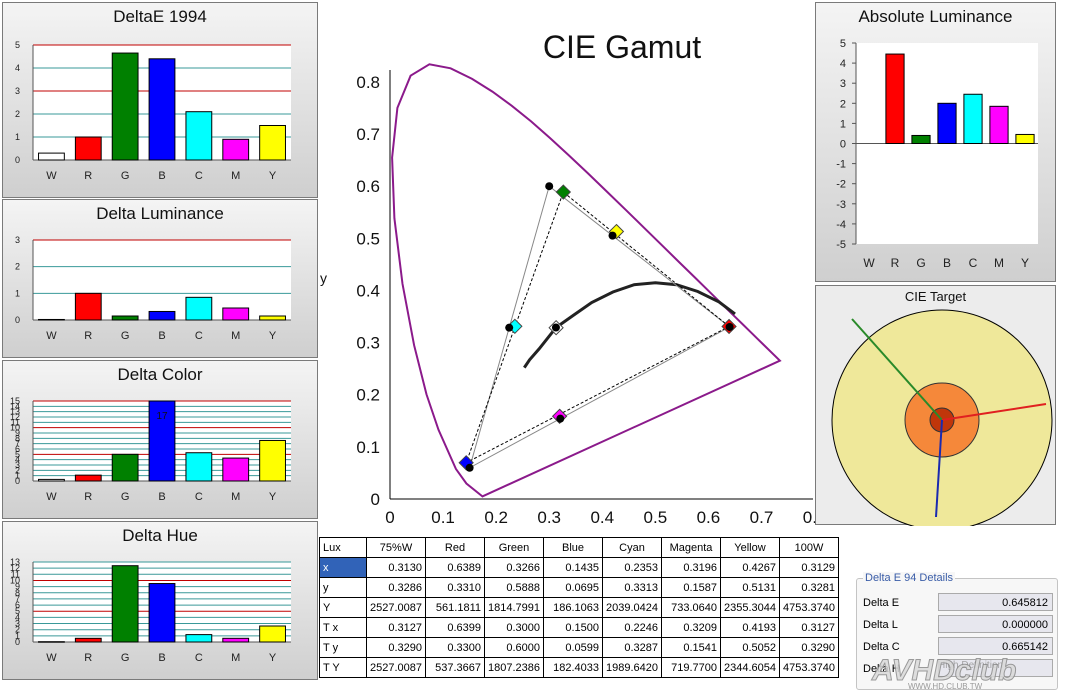 The width and height of the screenshot is (1067, 693). What do you see at coordinates (272, 143) in the screenshot?
I see `bar-y` at bounding box center [272, 143].